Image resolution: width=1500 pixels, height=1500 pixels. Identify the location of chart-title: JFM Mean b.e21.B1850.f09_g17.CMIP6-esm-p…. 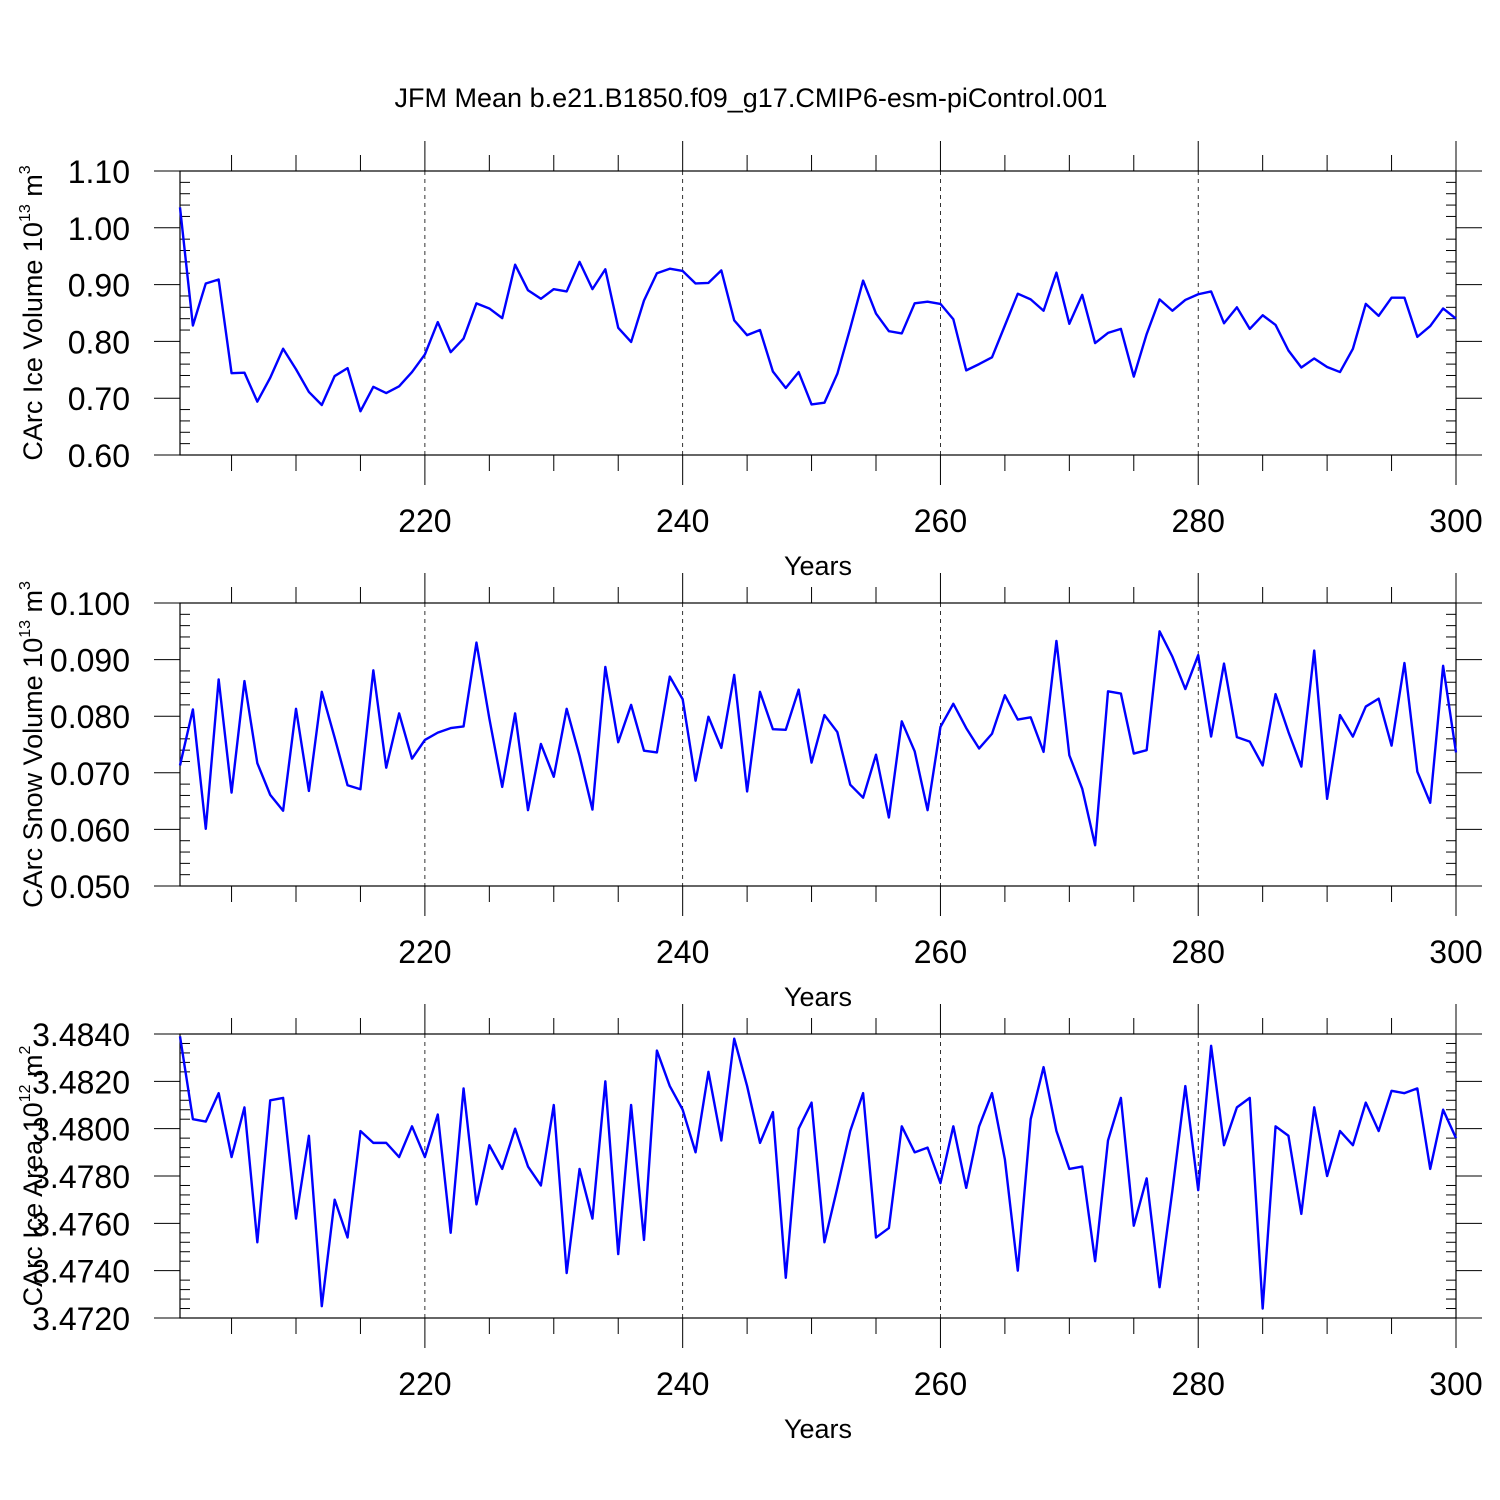
(751, 98).